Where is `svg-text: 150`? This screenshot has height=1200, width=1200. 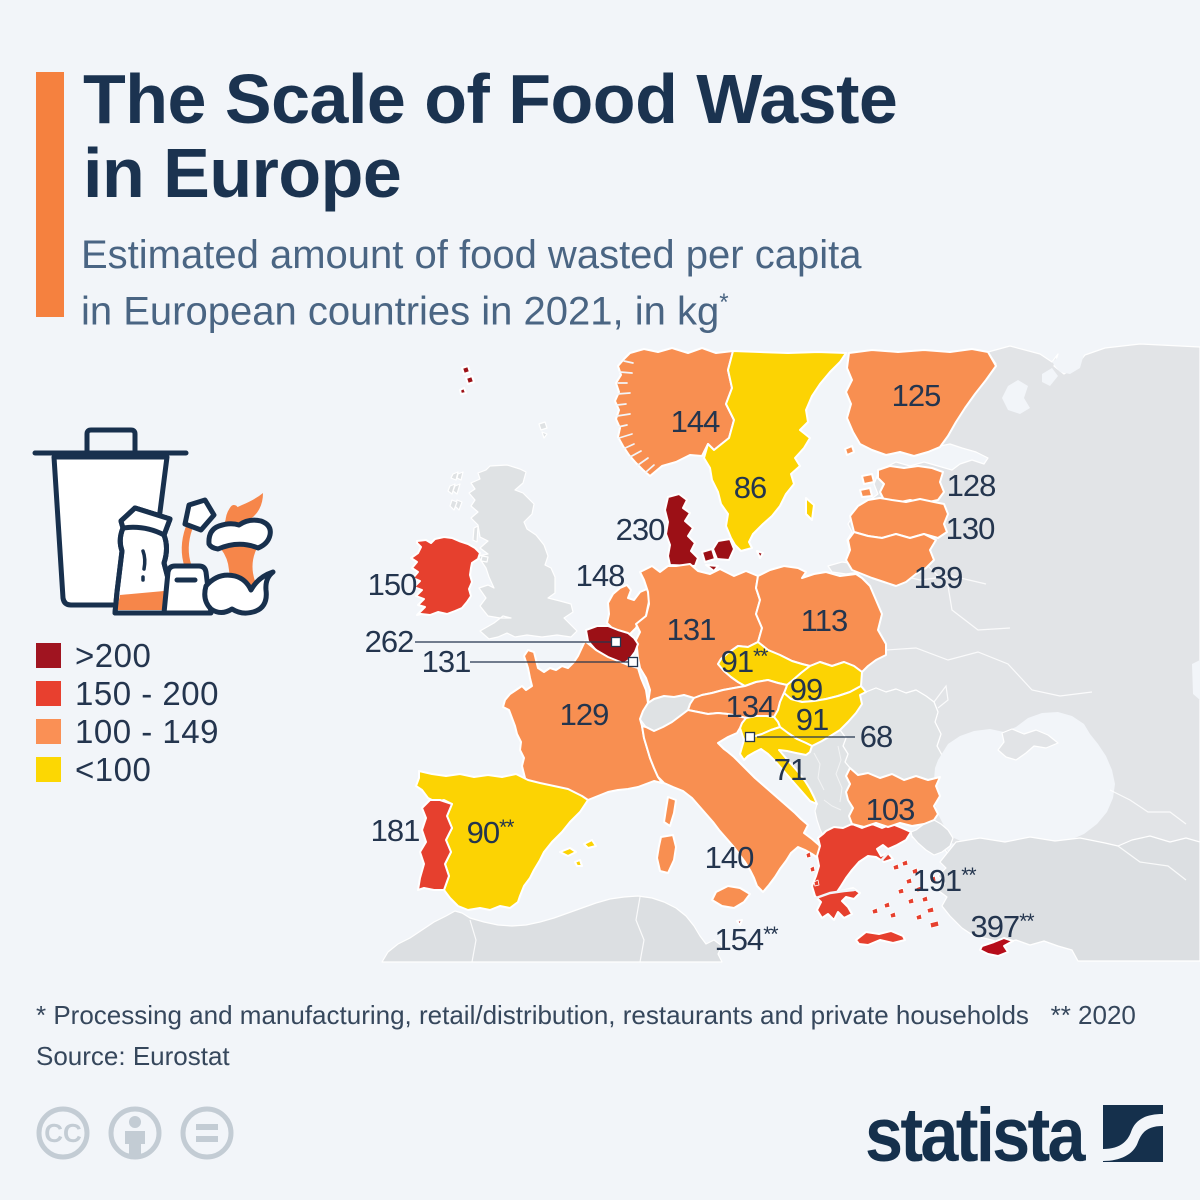 svg-text: 150 is located at coordinates (392, 584).